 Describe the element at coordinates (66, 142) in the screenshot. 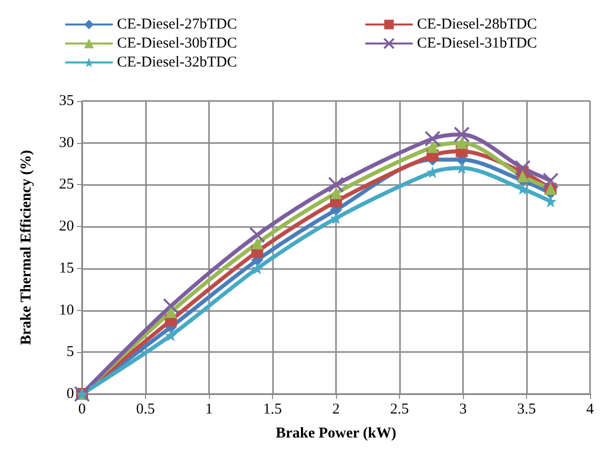

I see `y-tick-label: 30` at that location.